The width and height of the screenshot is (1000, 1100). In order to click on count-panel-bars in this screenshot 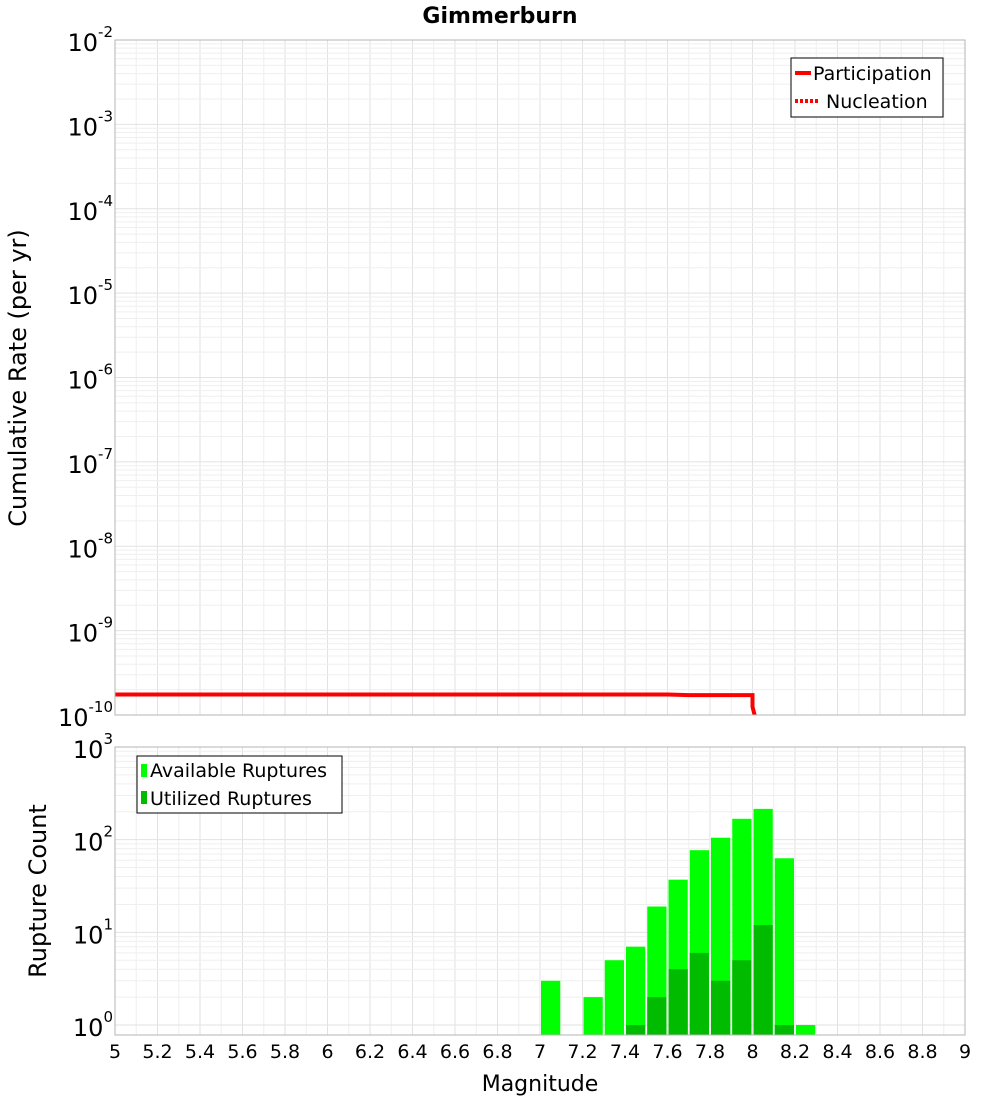, I will do `click(678, 921)`.